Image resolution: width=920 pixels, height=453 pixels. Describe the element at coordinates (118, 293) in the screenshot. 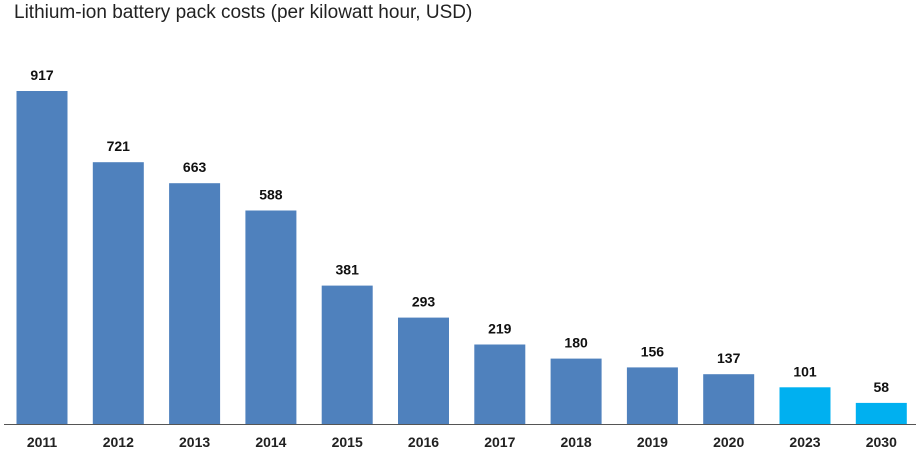

I see `bar-2012` at that location.